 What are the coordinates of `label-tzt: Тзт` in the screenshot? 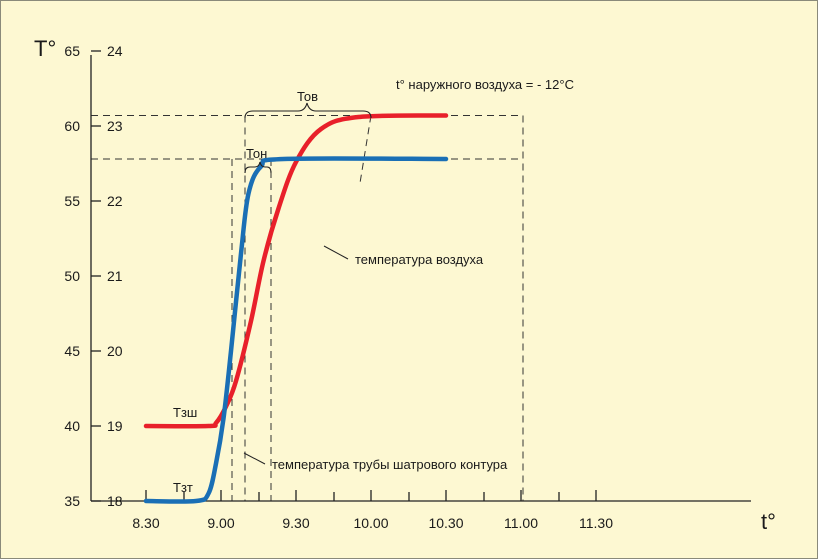 It's located at (183, 487).